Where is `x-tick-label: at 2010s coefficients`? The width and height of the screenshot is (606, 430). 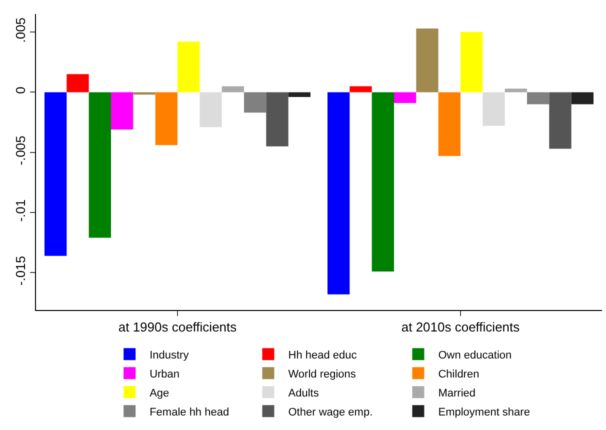
x-tick-label: at 2010s coefficients is located at coordinates (460, 327).